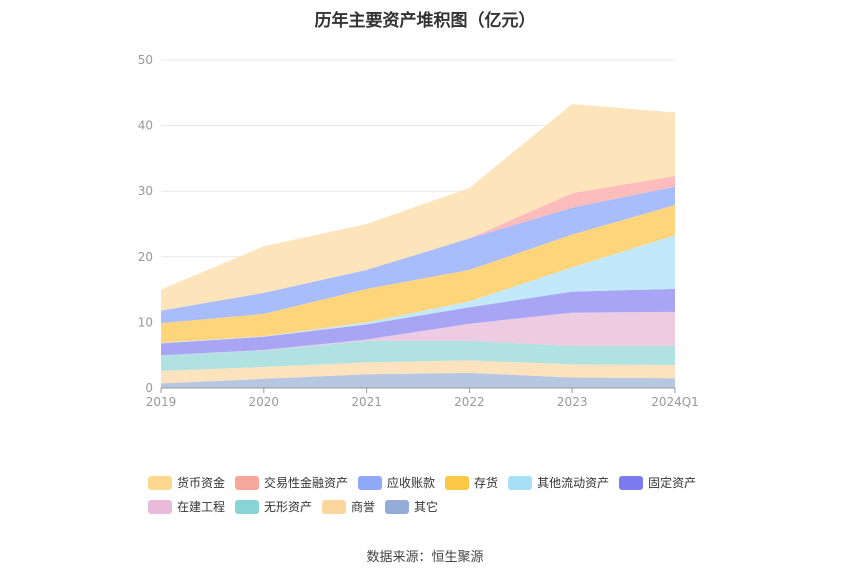 The width and height of the screenshot is (850, 575). Describe the element at coordinates (448, 506) in the screenshot. I see `legend-row: 在建工程 无形资产 商誉 其它` at that location.